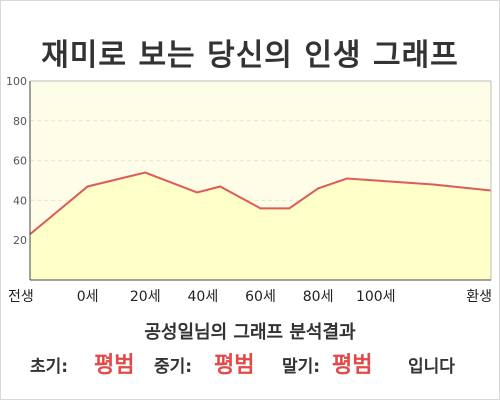  I want to click on x-tick-label: 60세, so click(260, 297).